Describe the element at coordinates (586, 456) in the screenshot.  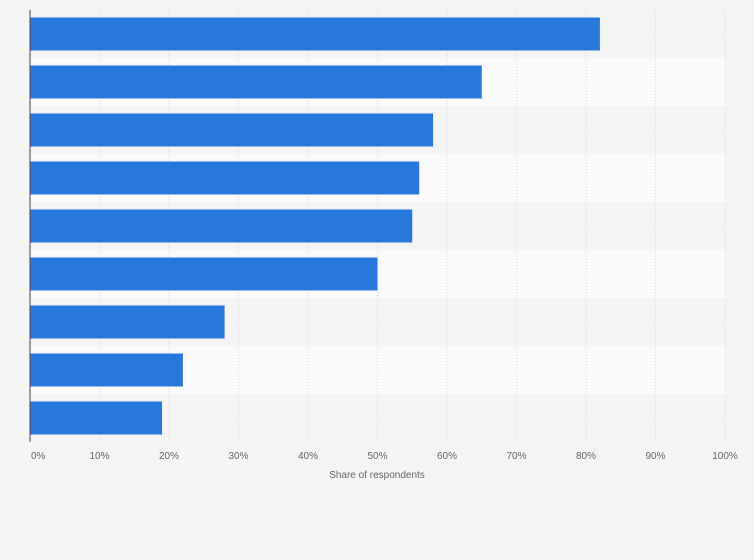
I see `x-tick-label: 80%` at that location.